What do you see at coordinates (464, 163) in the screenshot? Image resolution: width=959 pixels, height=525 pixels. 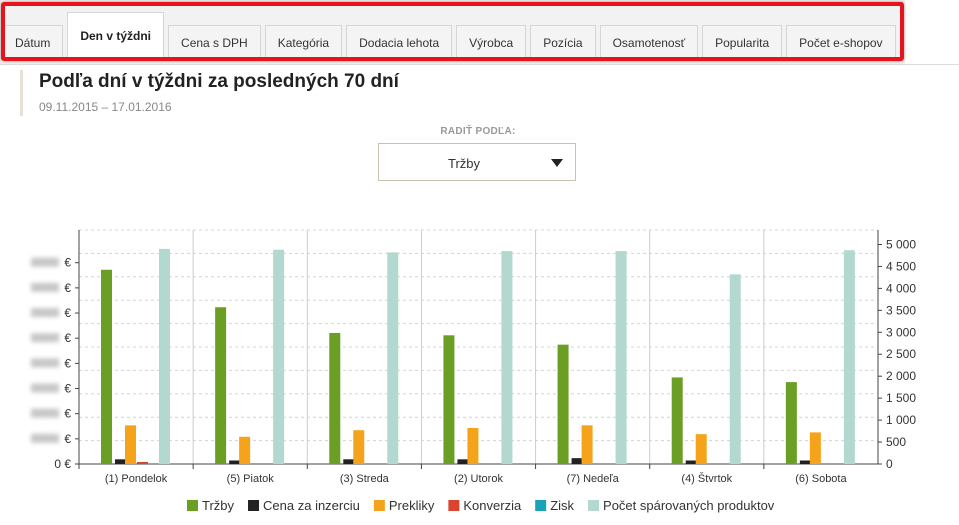 I see `sort-value: Tržby` at bounding box center [464, 163].